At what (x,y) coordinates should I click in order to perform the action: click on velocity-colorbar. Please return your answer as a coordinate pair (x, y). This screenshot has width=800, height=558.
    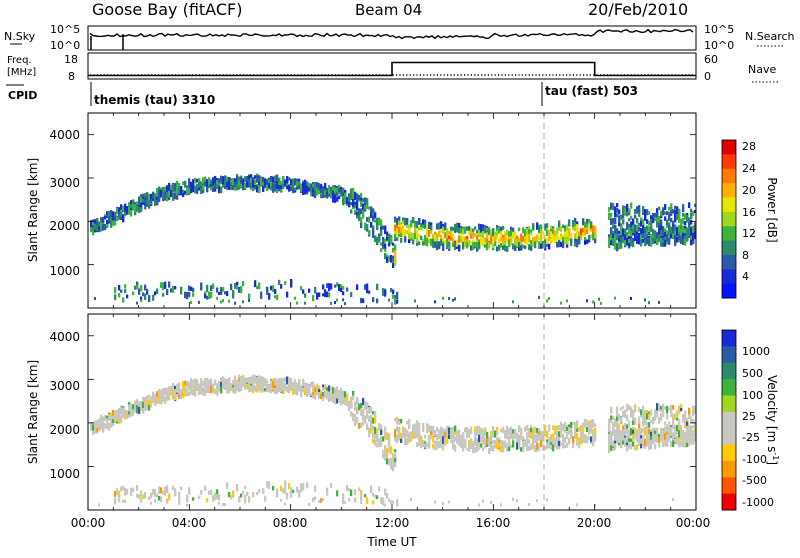
    Looking at the image, I should click on (729, 420).